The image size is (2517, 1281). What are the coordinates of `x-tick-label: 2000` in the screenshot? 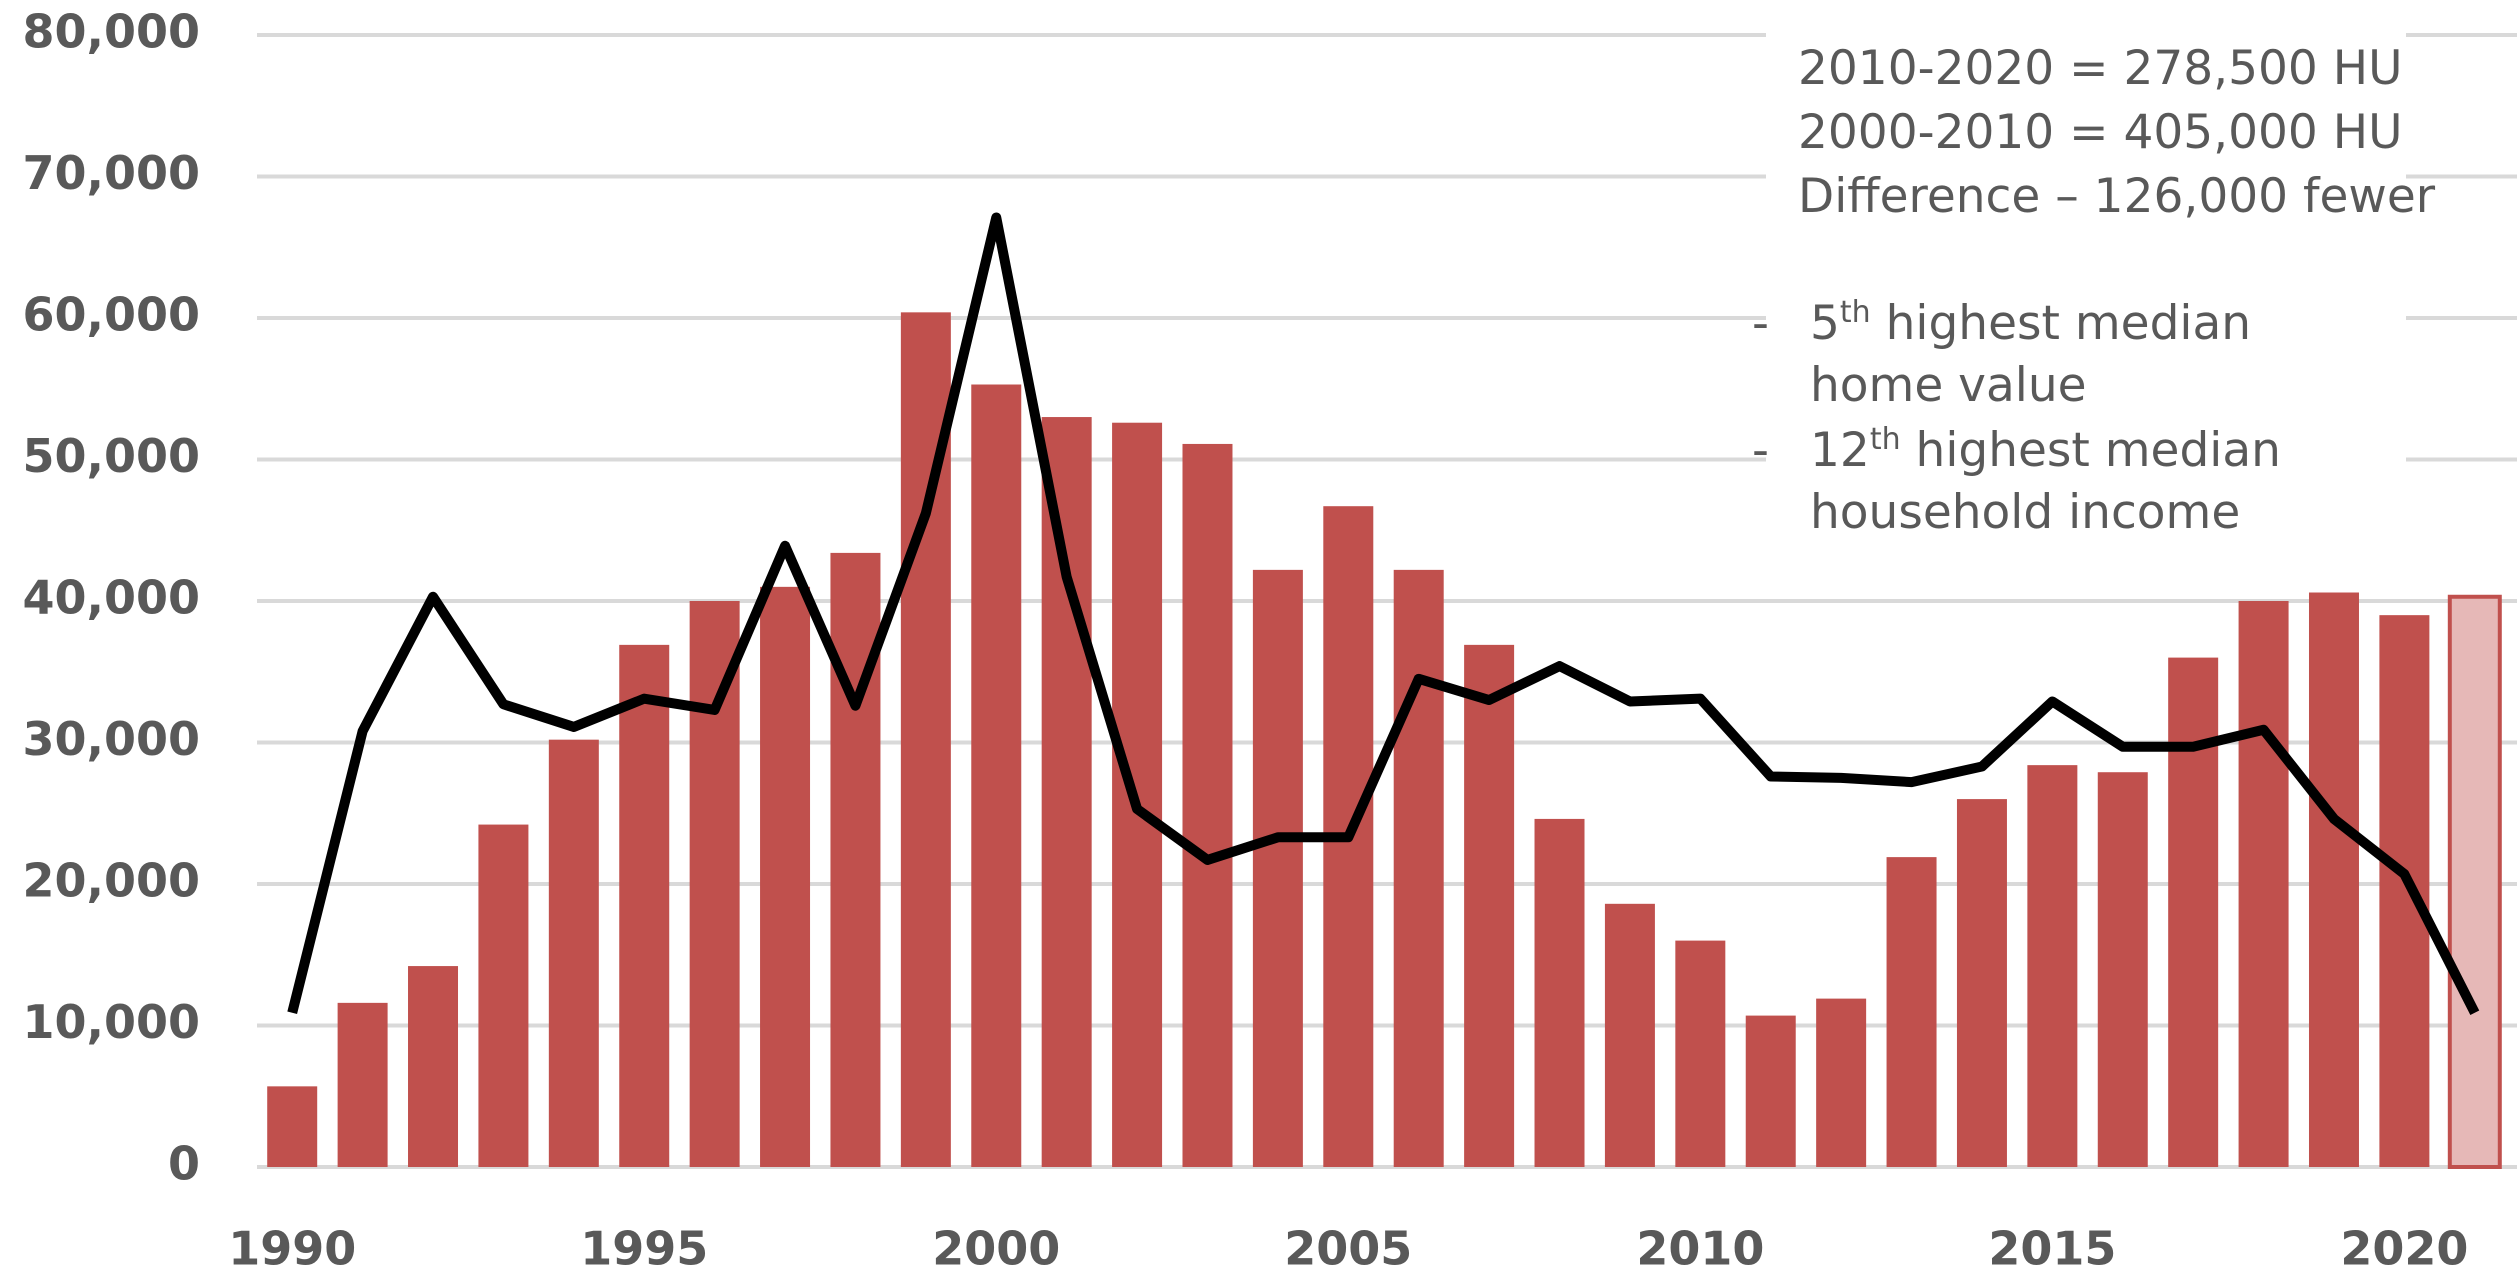 It's located at (996, 1249).